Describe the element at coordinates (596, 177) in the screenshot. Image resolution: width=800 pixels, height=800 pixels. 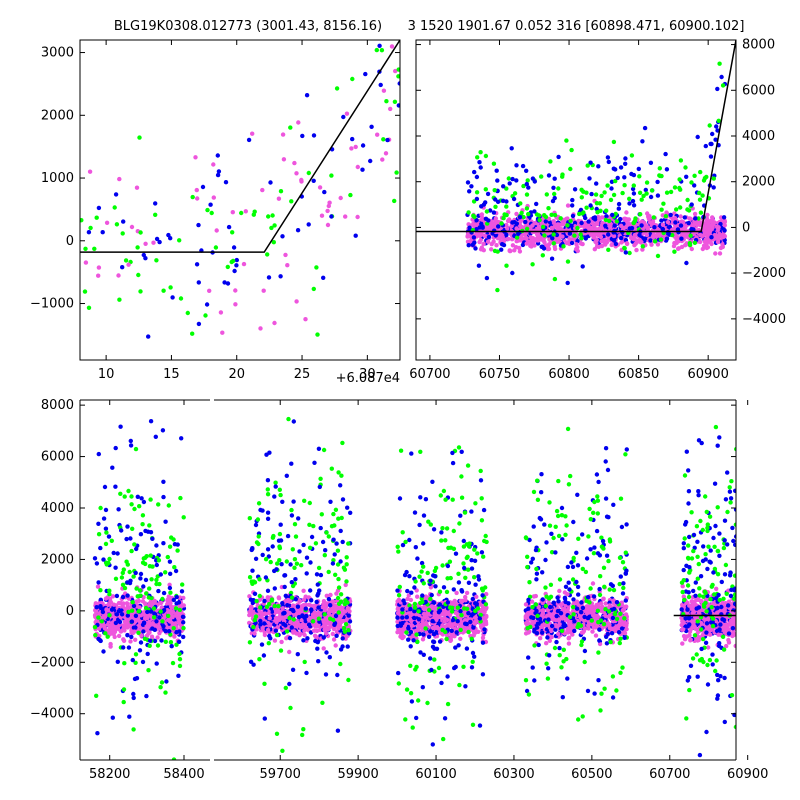
I see `top-right-points` at that location.